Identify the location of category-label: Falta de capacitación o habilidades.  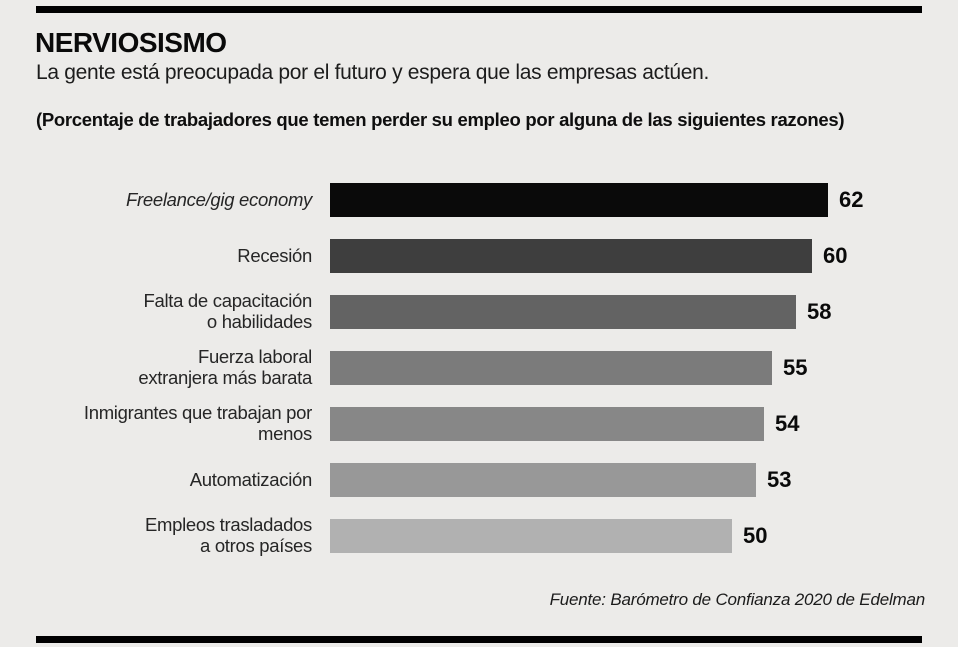
(227, 311).